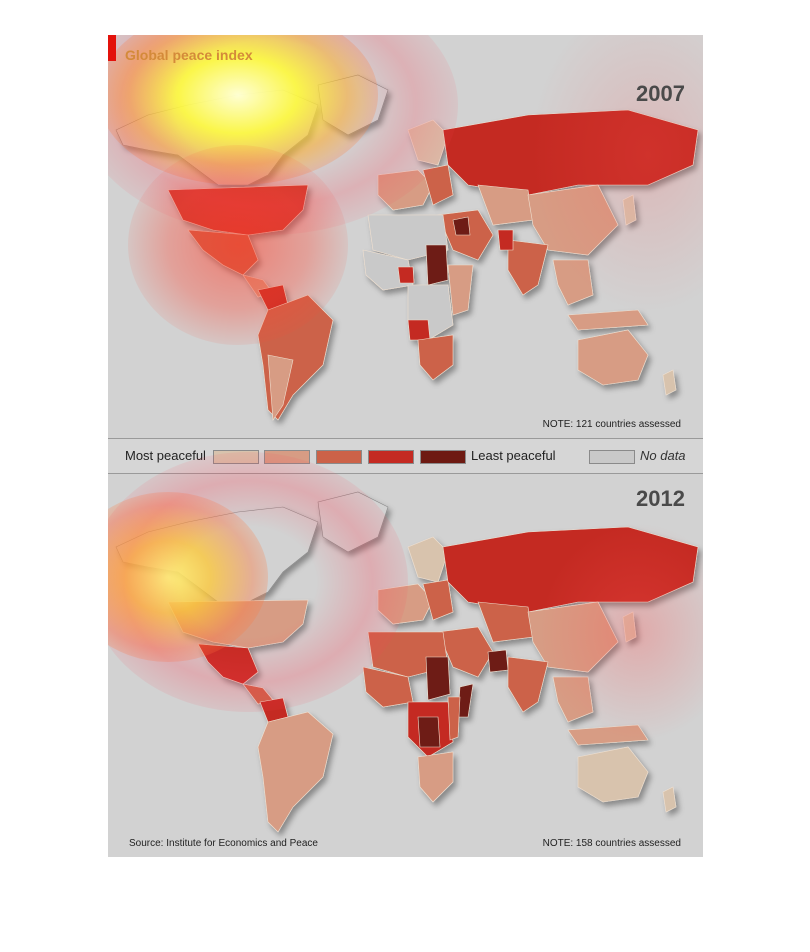 The width and height of the screenshot is (810, 952). What do you see at coordinates (663, 455) in the screenshot?
I see `legend-no-data: No data` at bounding box center [663, 455].